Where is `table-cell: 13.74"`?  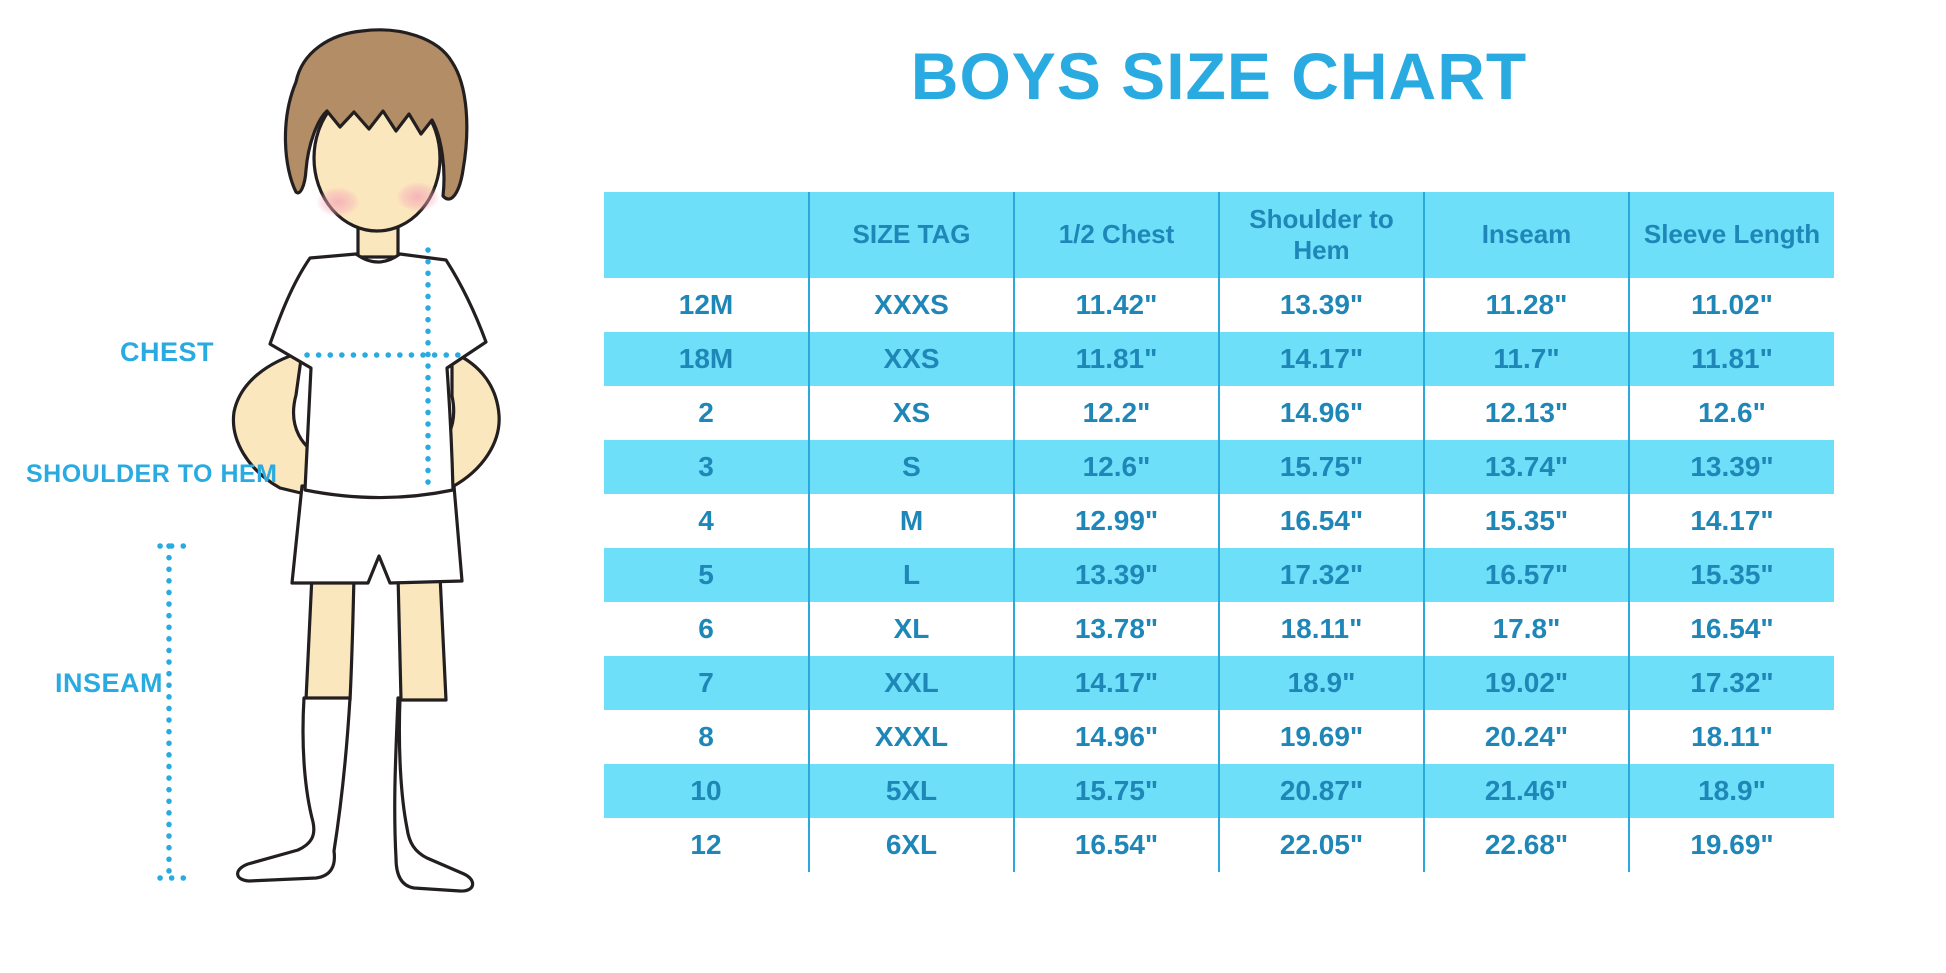
table-cell: 13.74" is located at coordinates (1526, 467).